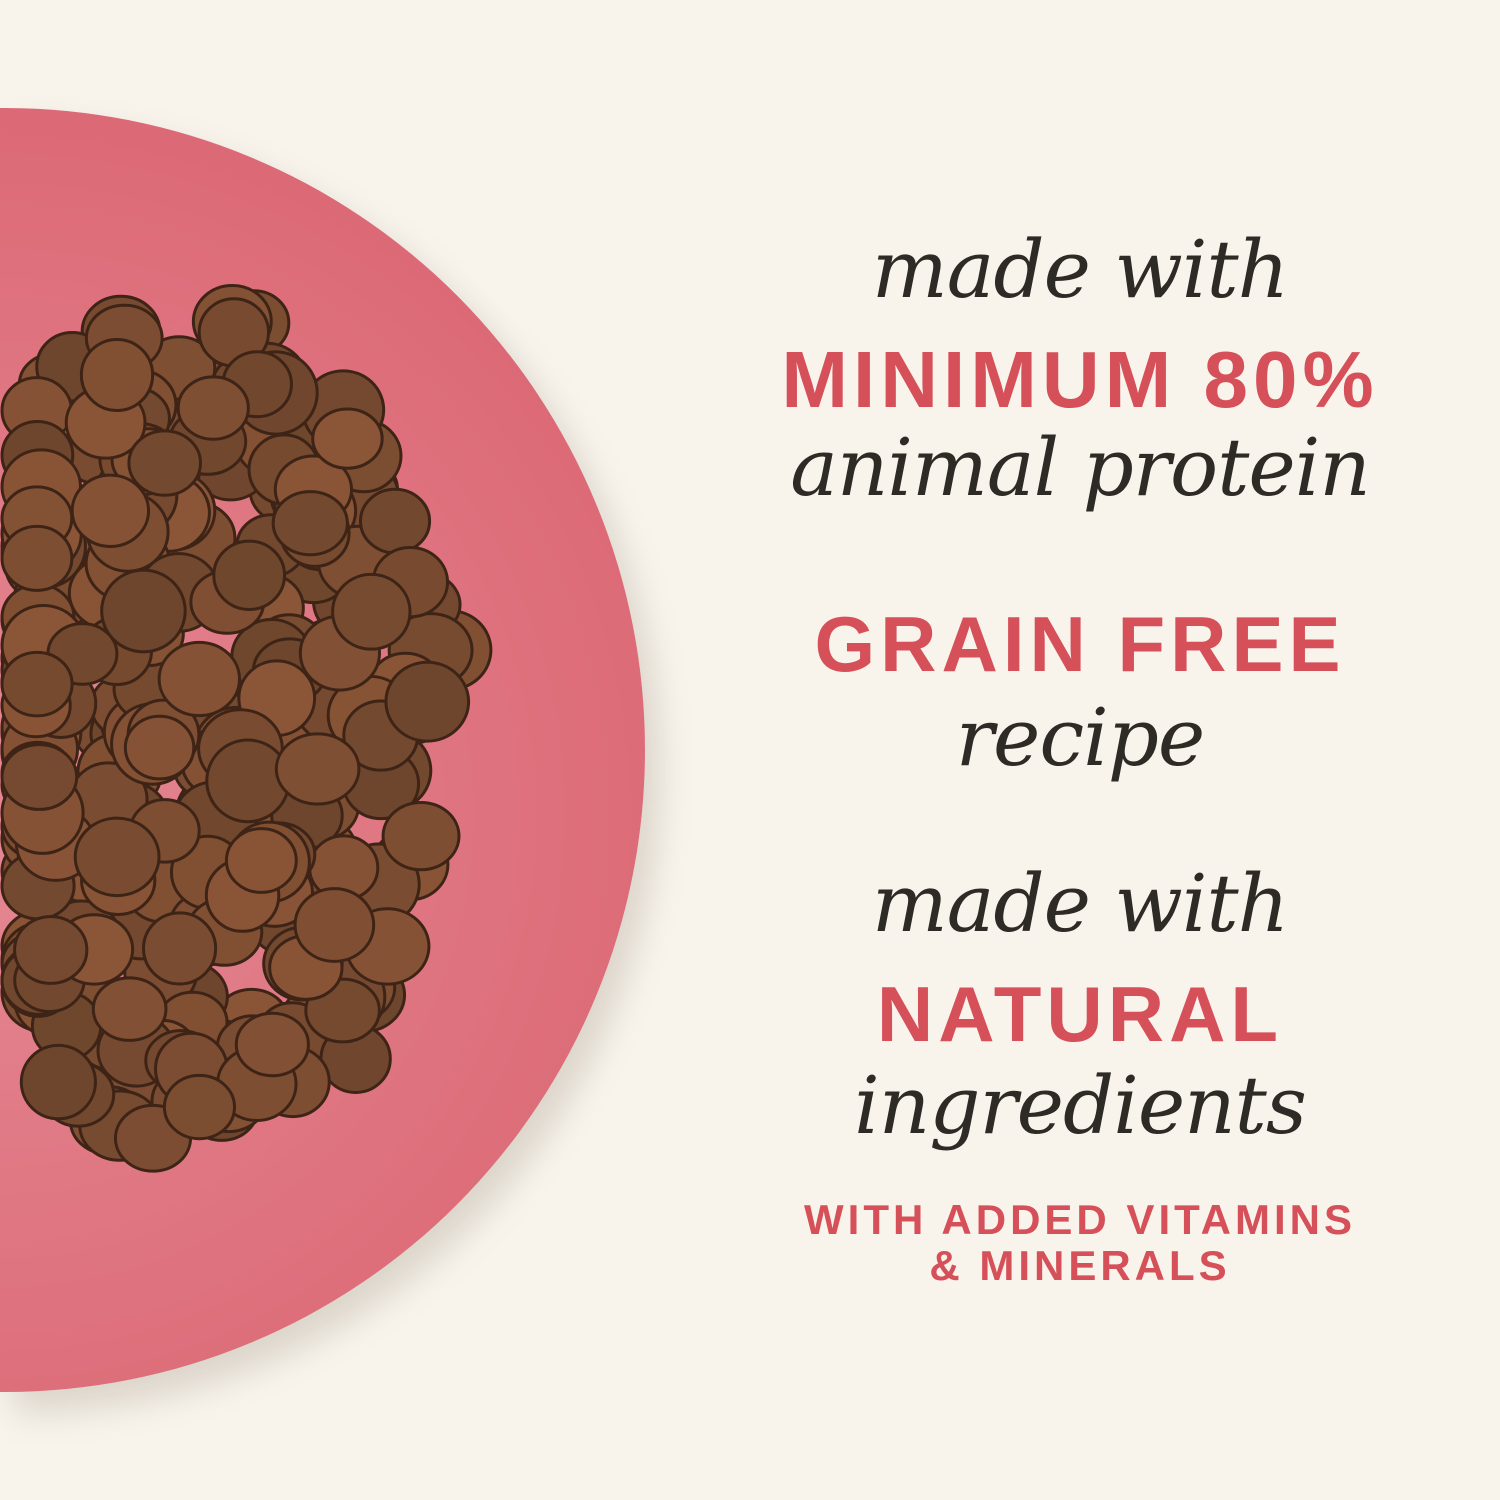 This screenshot has height=1500, width=1500. What do you see at coordinates (1080, 1014) in the screenshot?
I see `claim-3-highlight: NATURAL` at bounding box center [1080, 1014].